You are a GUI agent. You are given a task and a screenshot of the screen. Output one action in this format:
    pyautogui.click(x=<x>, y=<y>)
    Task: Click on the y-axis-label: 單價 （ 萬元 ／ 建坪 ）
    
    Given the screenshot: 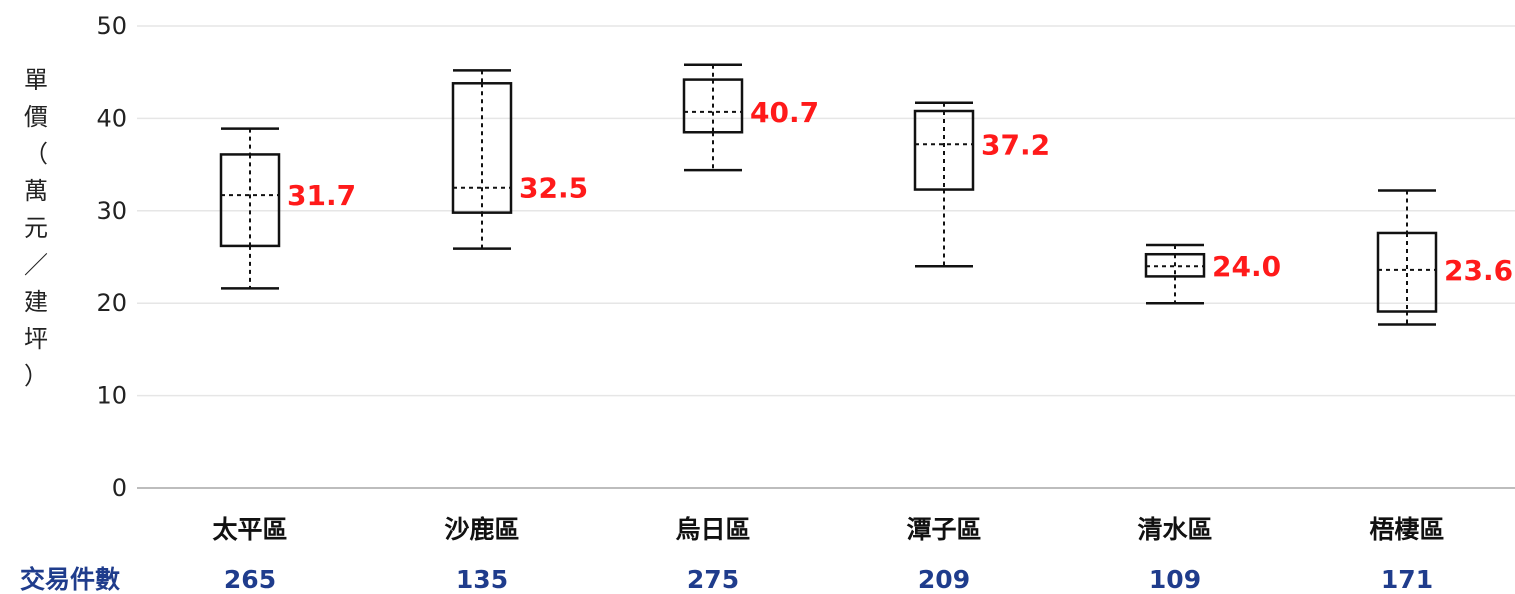 What is the action you would take?
    pyautogui.click(x=36, y=228)
    